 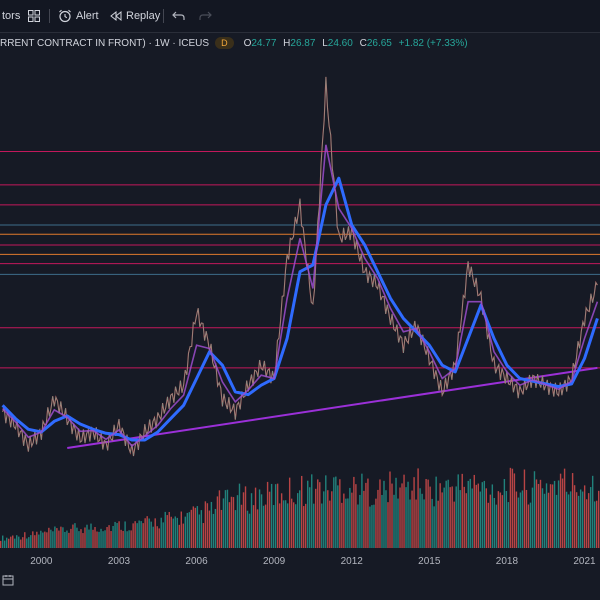 I want to click on change-value: +1.82 (+7.33%), so click(x=433, y=43).